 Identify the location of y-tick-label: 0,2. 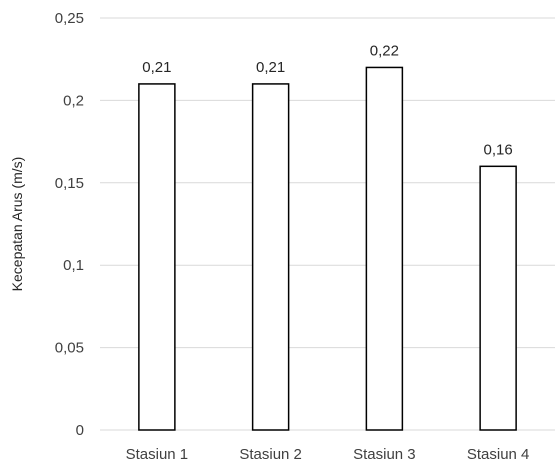
(73, 100).